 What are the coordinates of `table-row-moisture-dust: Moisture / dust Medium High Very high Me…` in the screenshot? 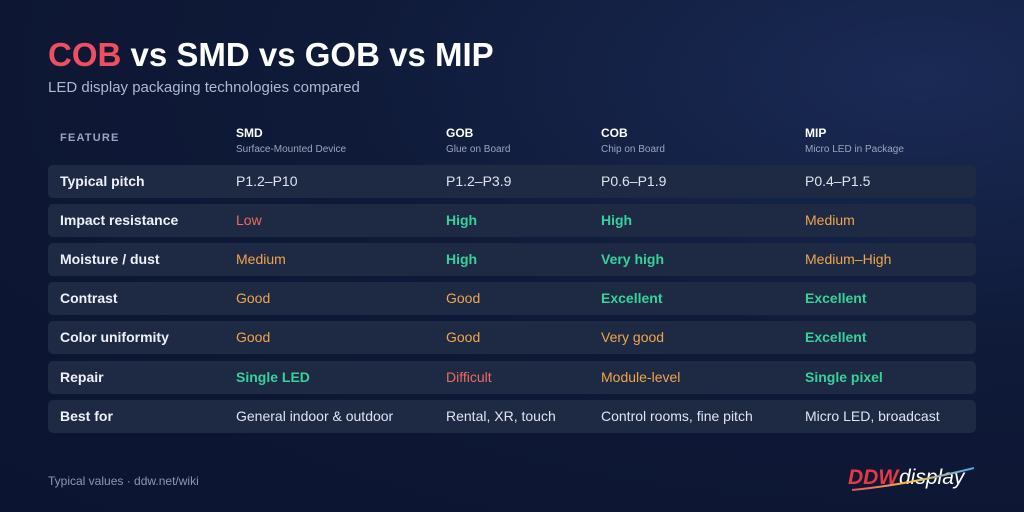 It's located at (512, 259).